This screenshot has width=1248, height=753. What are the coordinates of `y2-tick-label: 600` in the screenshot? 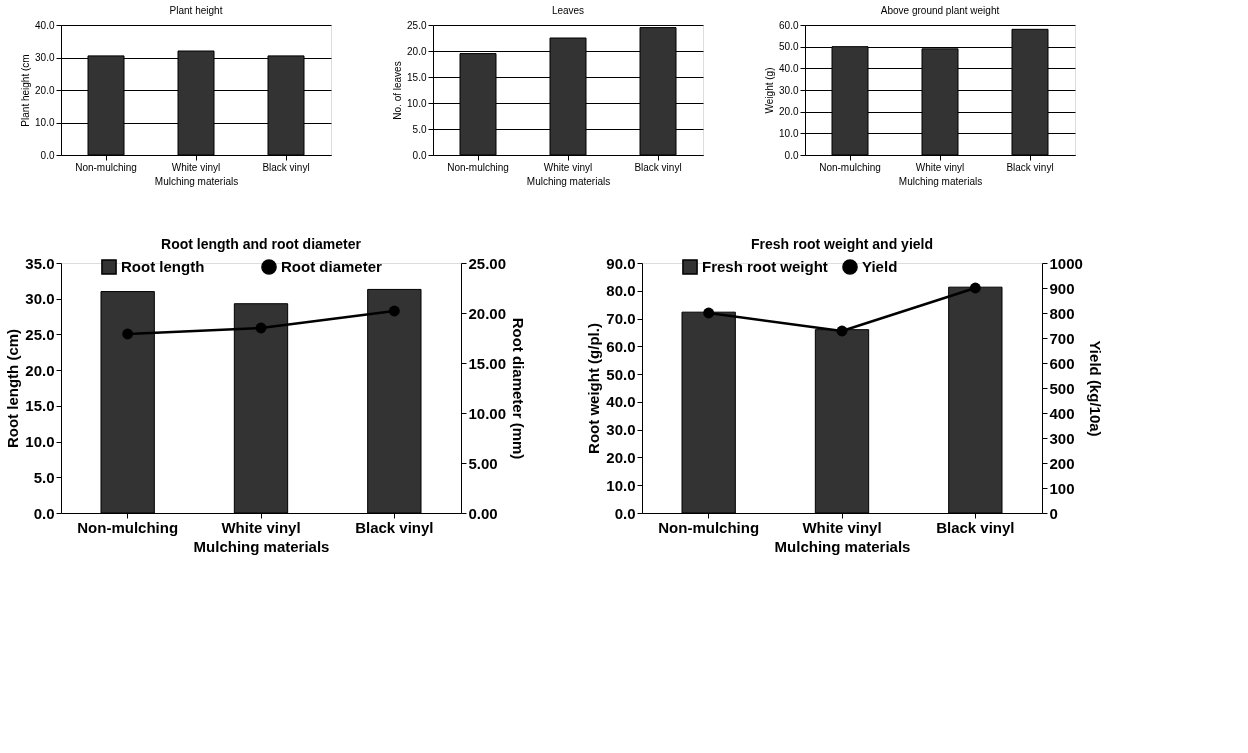 It's located at (1062, 363).